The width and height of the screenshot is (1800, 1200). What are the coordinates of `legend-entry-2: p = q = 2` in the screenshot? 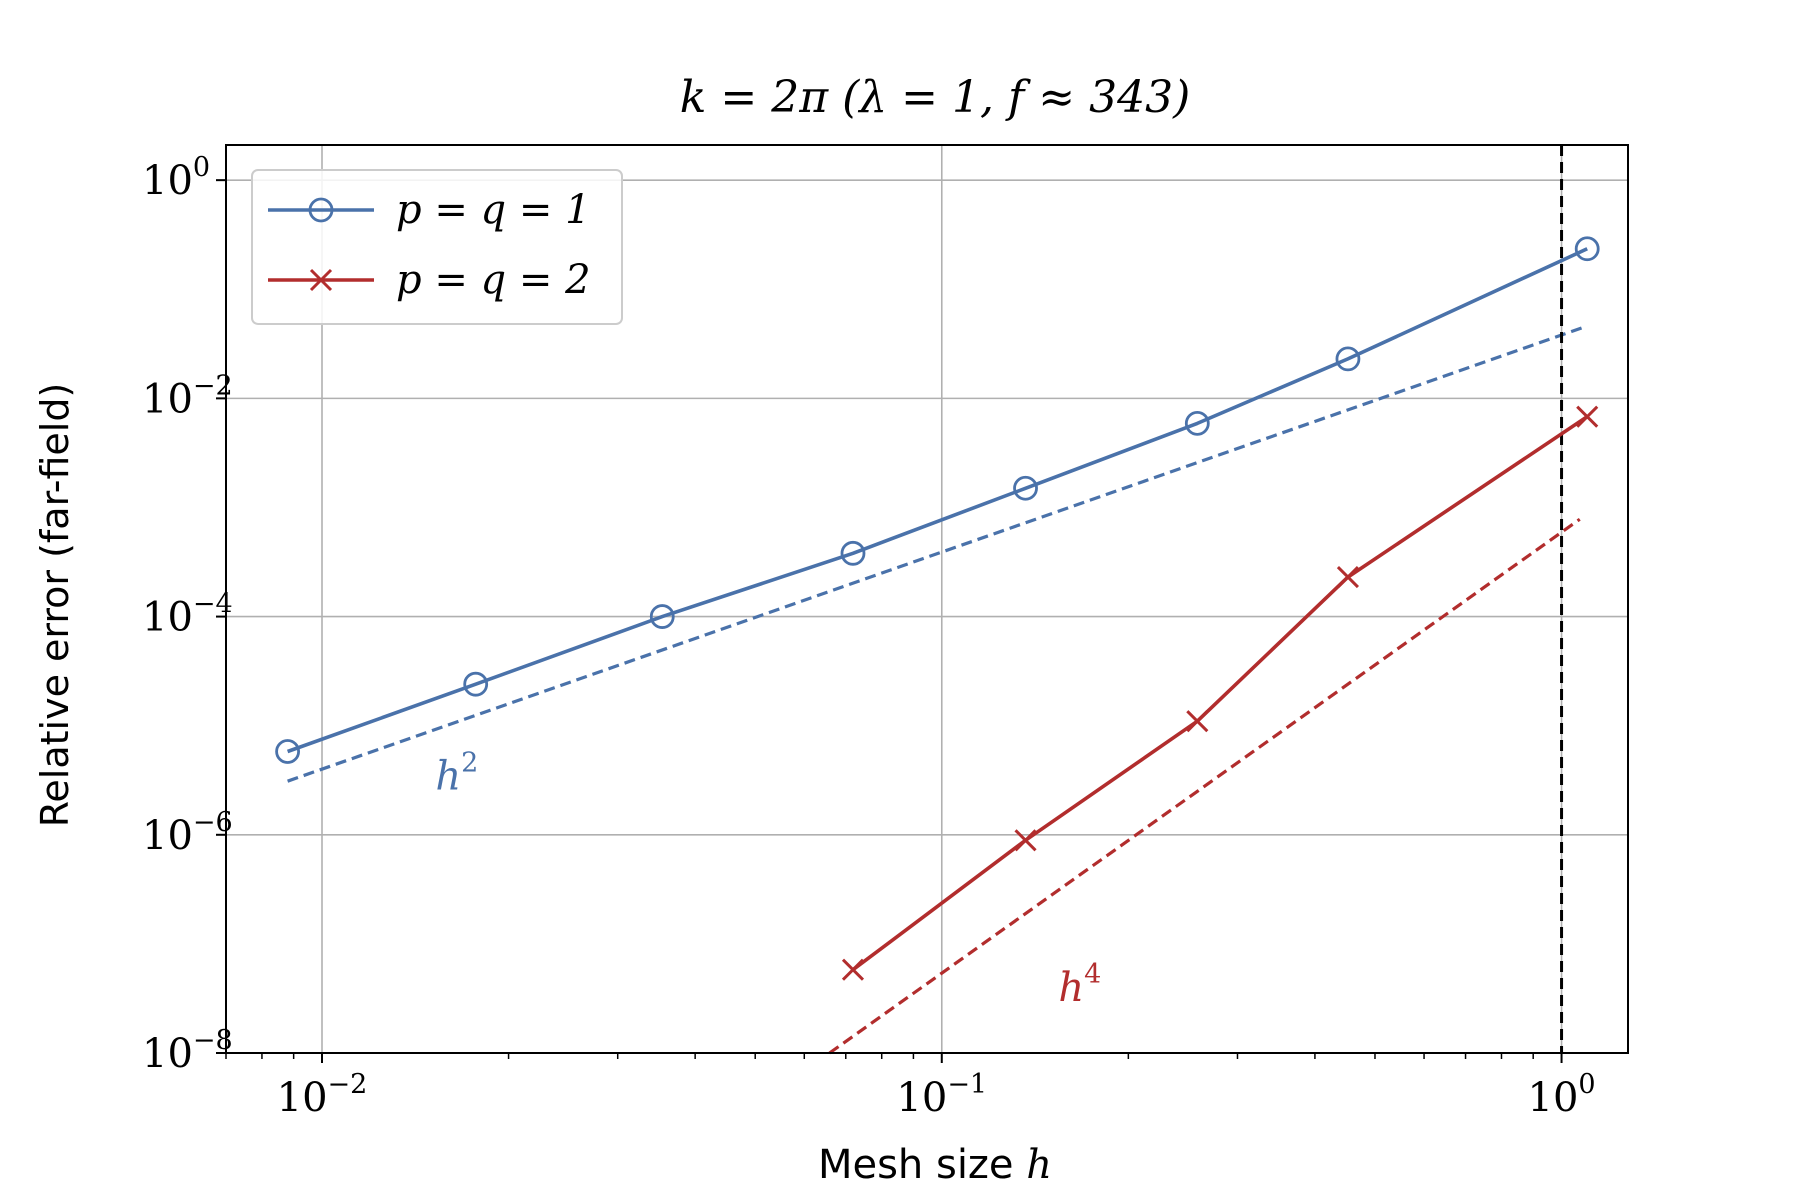 It's located at (493, 280).